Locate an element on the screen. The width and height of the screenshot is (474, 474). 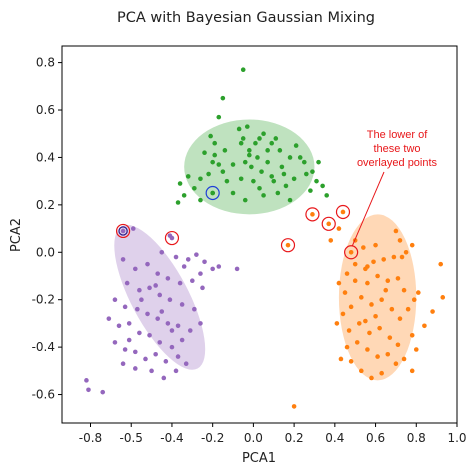
y-tick-label: 0.0 is located at coordinates (45, 252).